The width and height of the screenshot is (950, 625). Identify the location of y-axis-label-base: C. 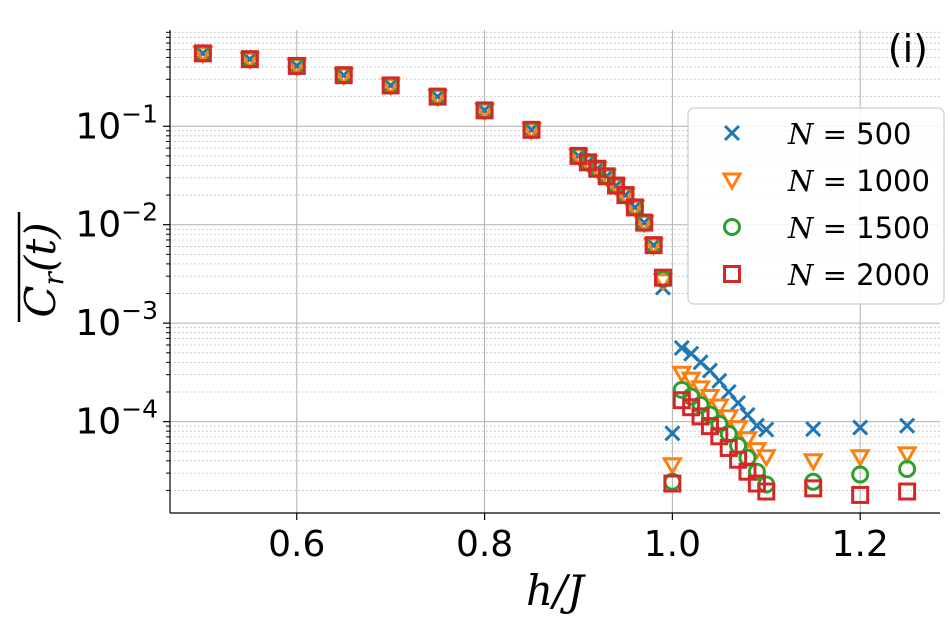
(40, 301).